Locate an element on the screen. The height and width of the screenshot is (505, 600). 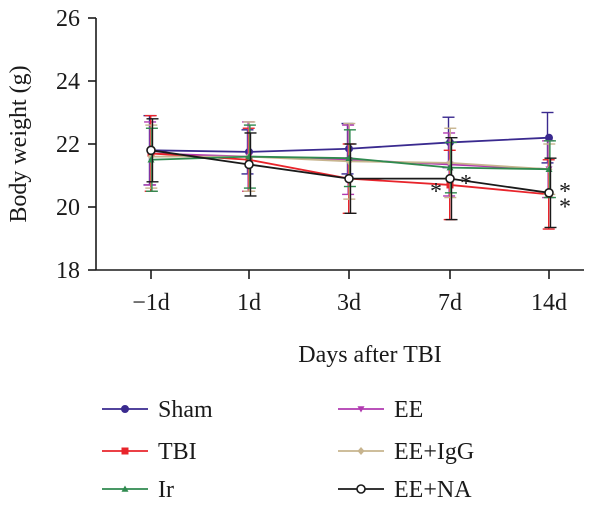
legend-label: Sham is located at coordinates (185, 410).